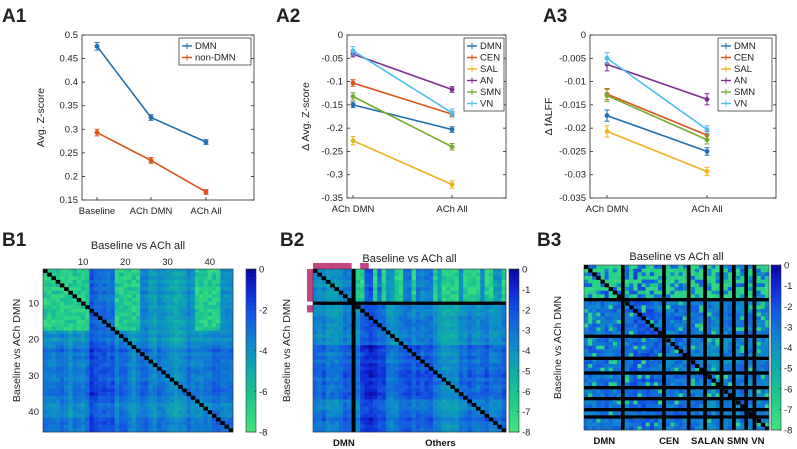 This screenshot has width=797, height=449. What do you see at coordinates (251, 344) in the screenshot?
I see `b1-colorbar-segment` at bounding box center [251, 344].